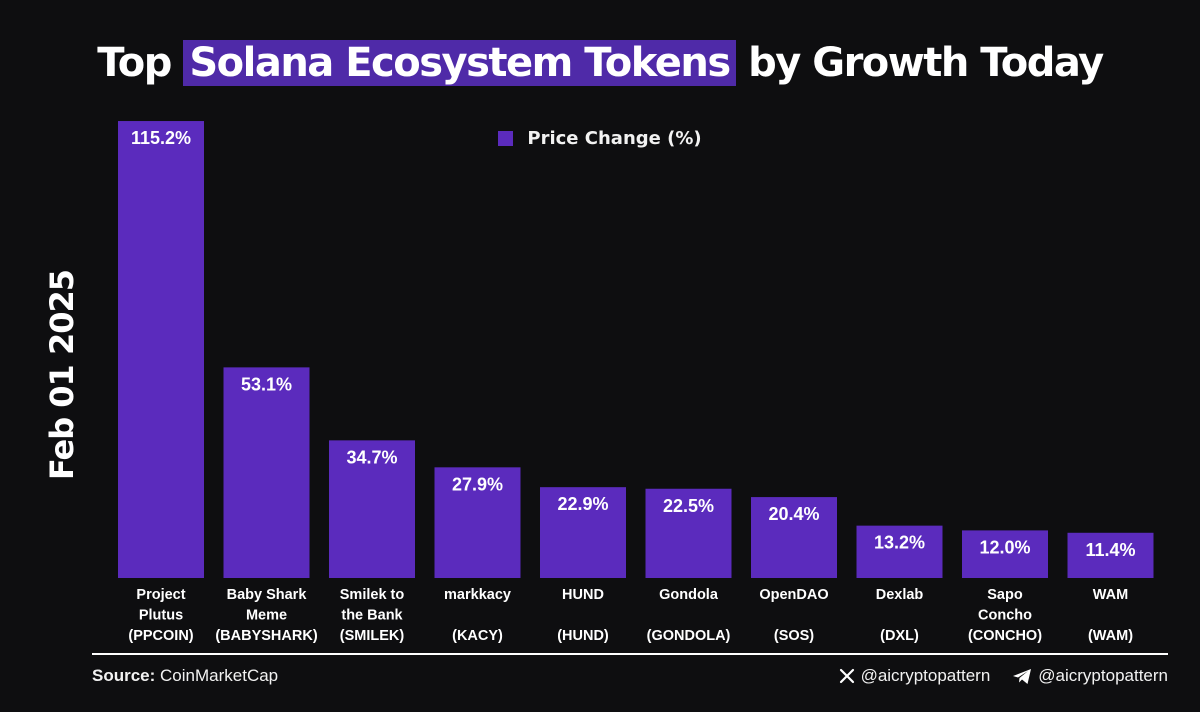 This screenshot has height=712, width=1200. Describe the element at coordinates (266, 384) in the screenshot. I see `bar-value-label-1: 53.1%` at that location.